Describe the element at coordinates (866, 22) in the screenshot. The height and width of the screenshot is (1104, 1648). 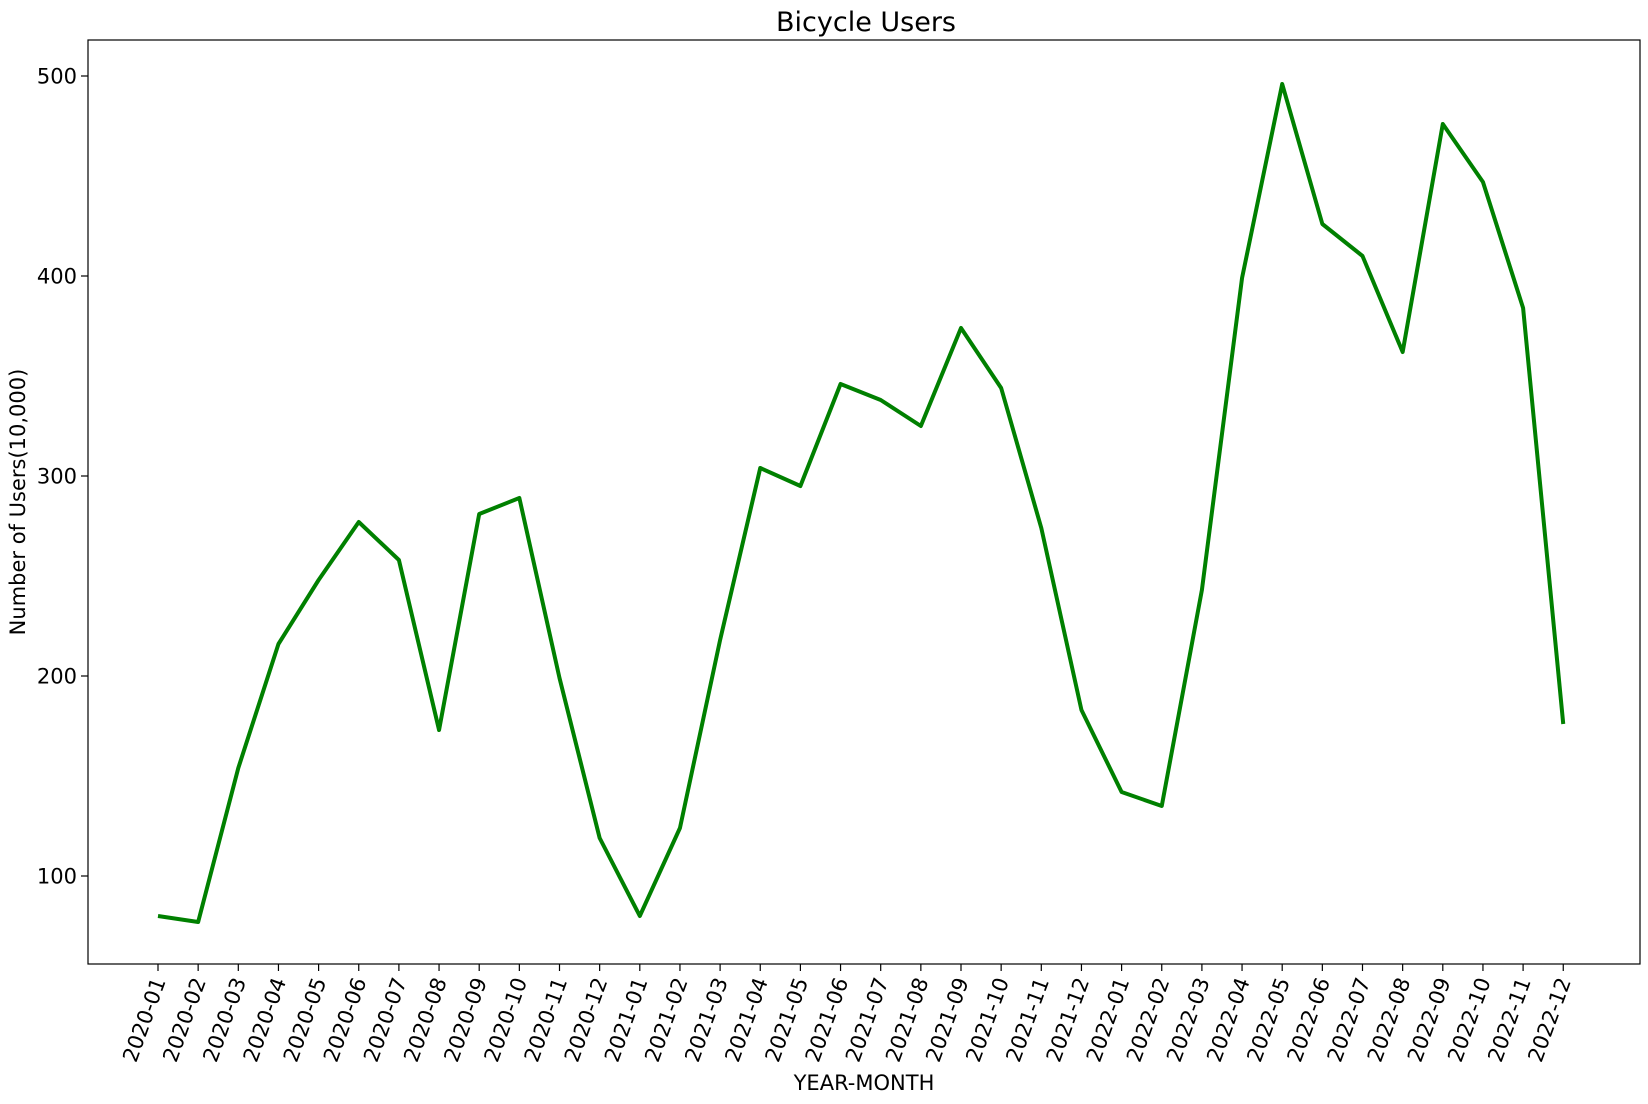
I see `chart-title: Bicycle Users` at that location.